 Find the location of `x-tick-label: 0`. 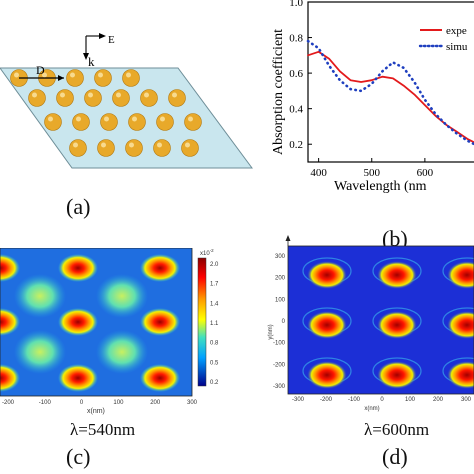

x-tick-label: 0 is located at coordinates (82, 403).